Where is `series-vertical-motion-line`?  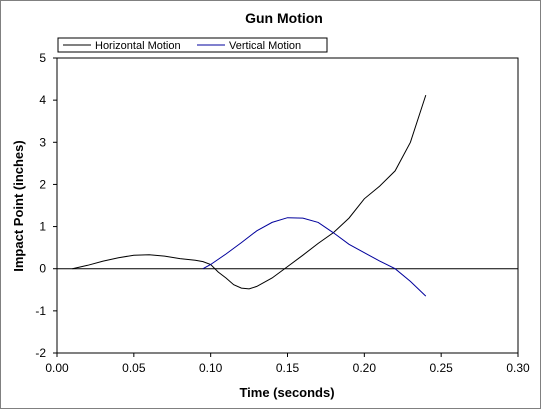 series-vertical-motion-line is located at coordinates (314, 257).